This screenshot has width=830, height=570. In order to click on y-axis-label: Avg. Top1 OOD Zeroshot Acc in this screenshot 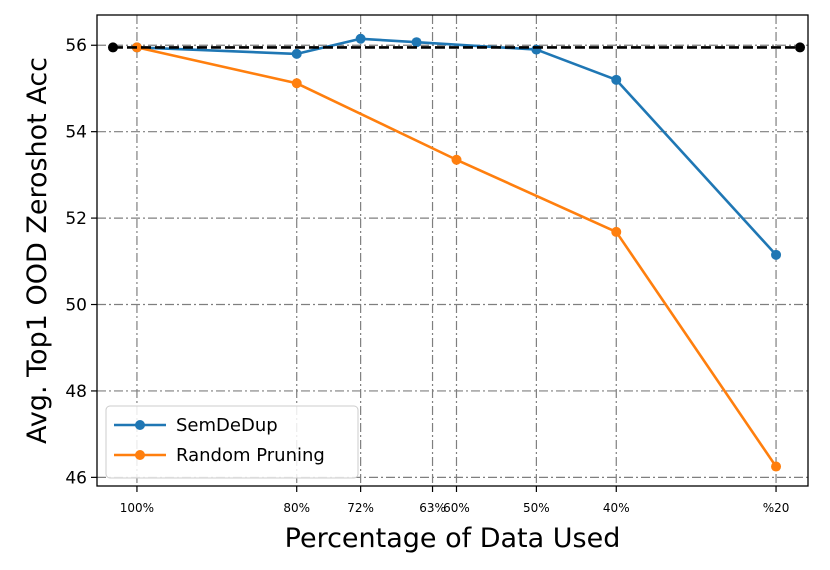, I will do `click(37, 250)`.